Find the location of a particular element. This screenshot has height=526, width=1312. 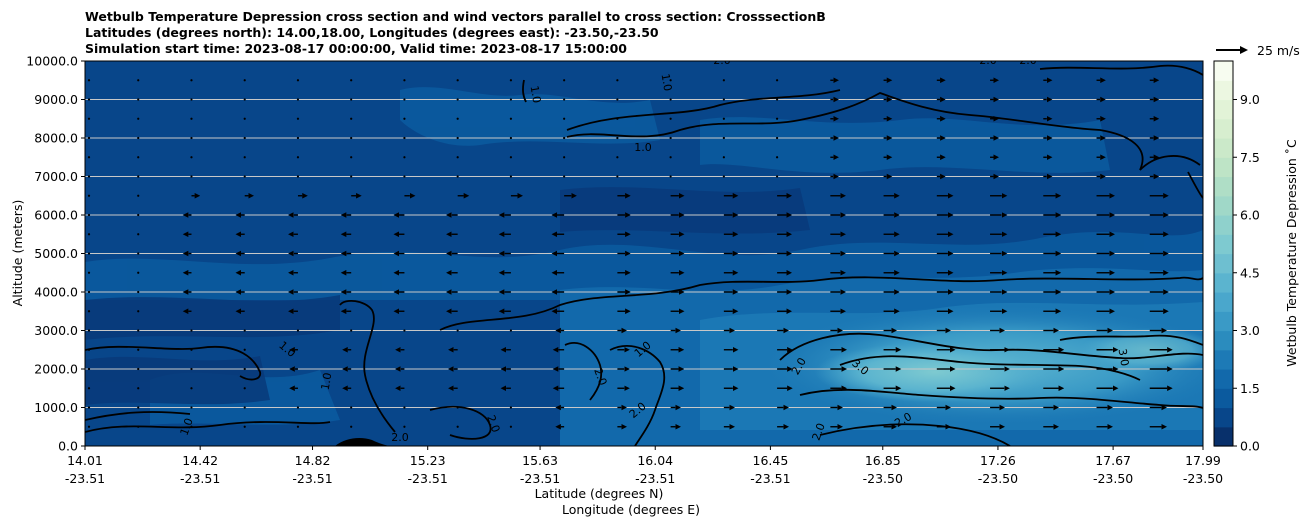

x-tick-label-latitude: 16.04 is located at coordinates (655, 460).